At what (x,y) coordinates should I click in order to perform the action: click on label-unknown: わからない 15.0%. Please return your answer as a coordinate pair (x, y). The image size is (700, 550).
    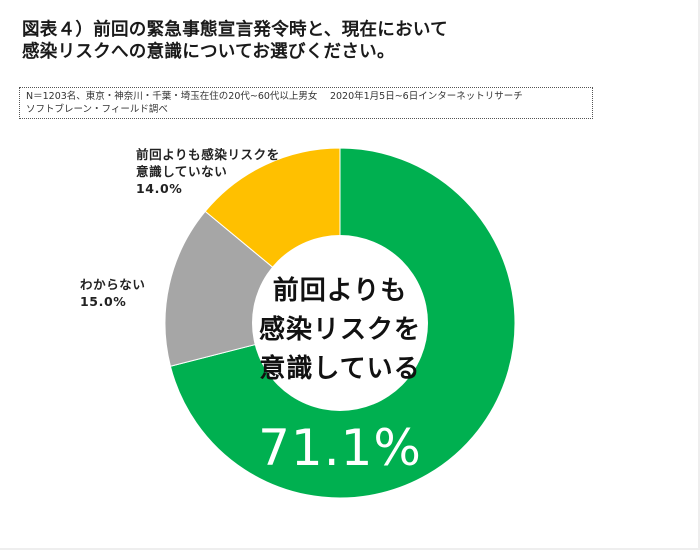
    Looking at the image, I should click on (113, 293).